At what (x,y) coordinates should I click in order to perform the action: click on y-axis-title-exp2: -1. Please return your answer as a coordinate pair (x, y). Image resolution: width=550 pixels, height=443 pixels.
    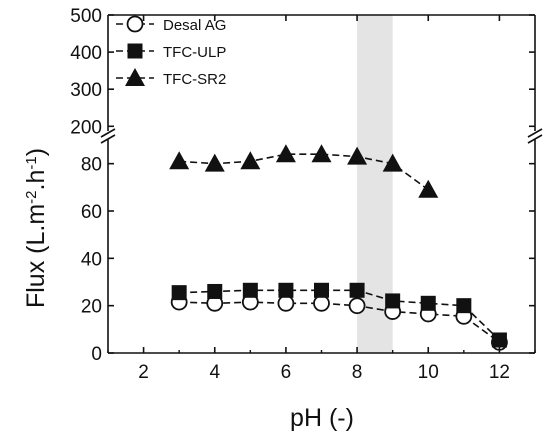
    Looking at the image, I should click on (31, 162).